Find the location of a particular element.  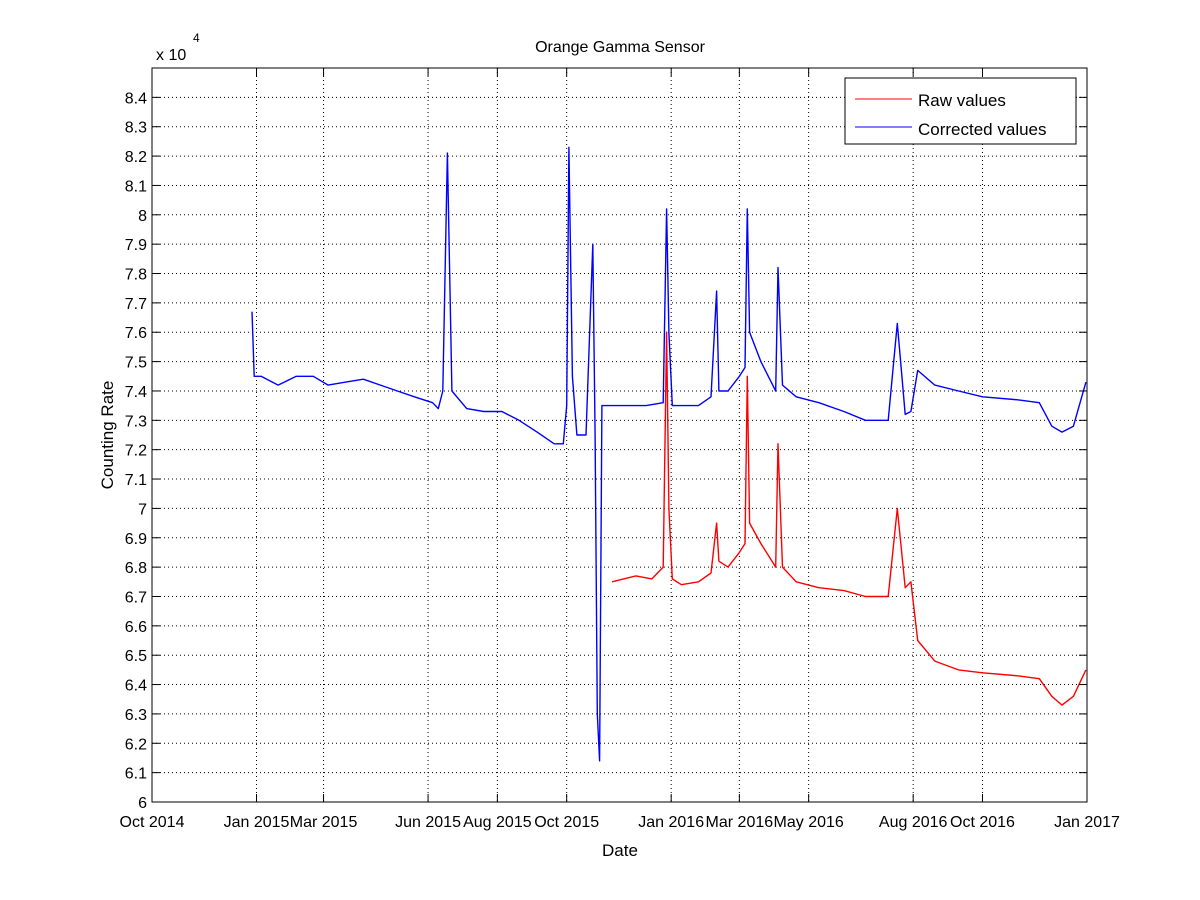

x-tick-label: Aug 2015 is located at coordinates (497, 822).